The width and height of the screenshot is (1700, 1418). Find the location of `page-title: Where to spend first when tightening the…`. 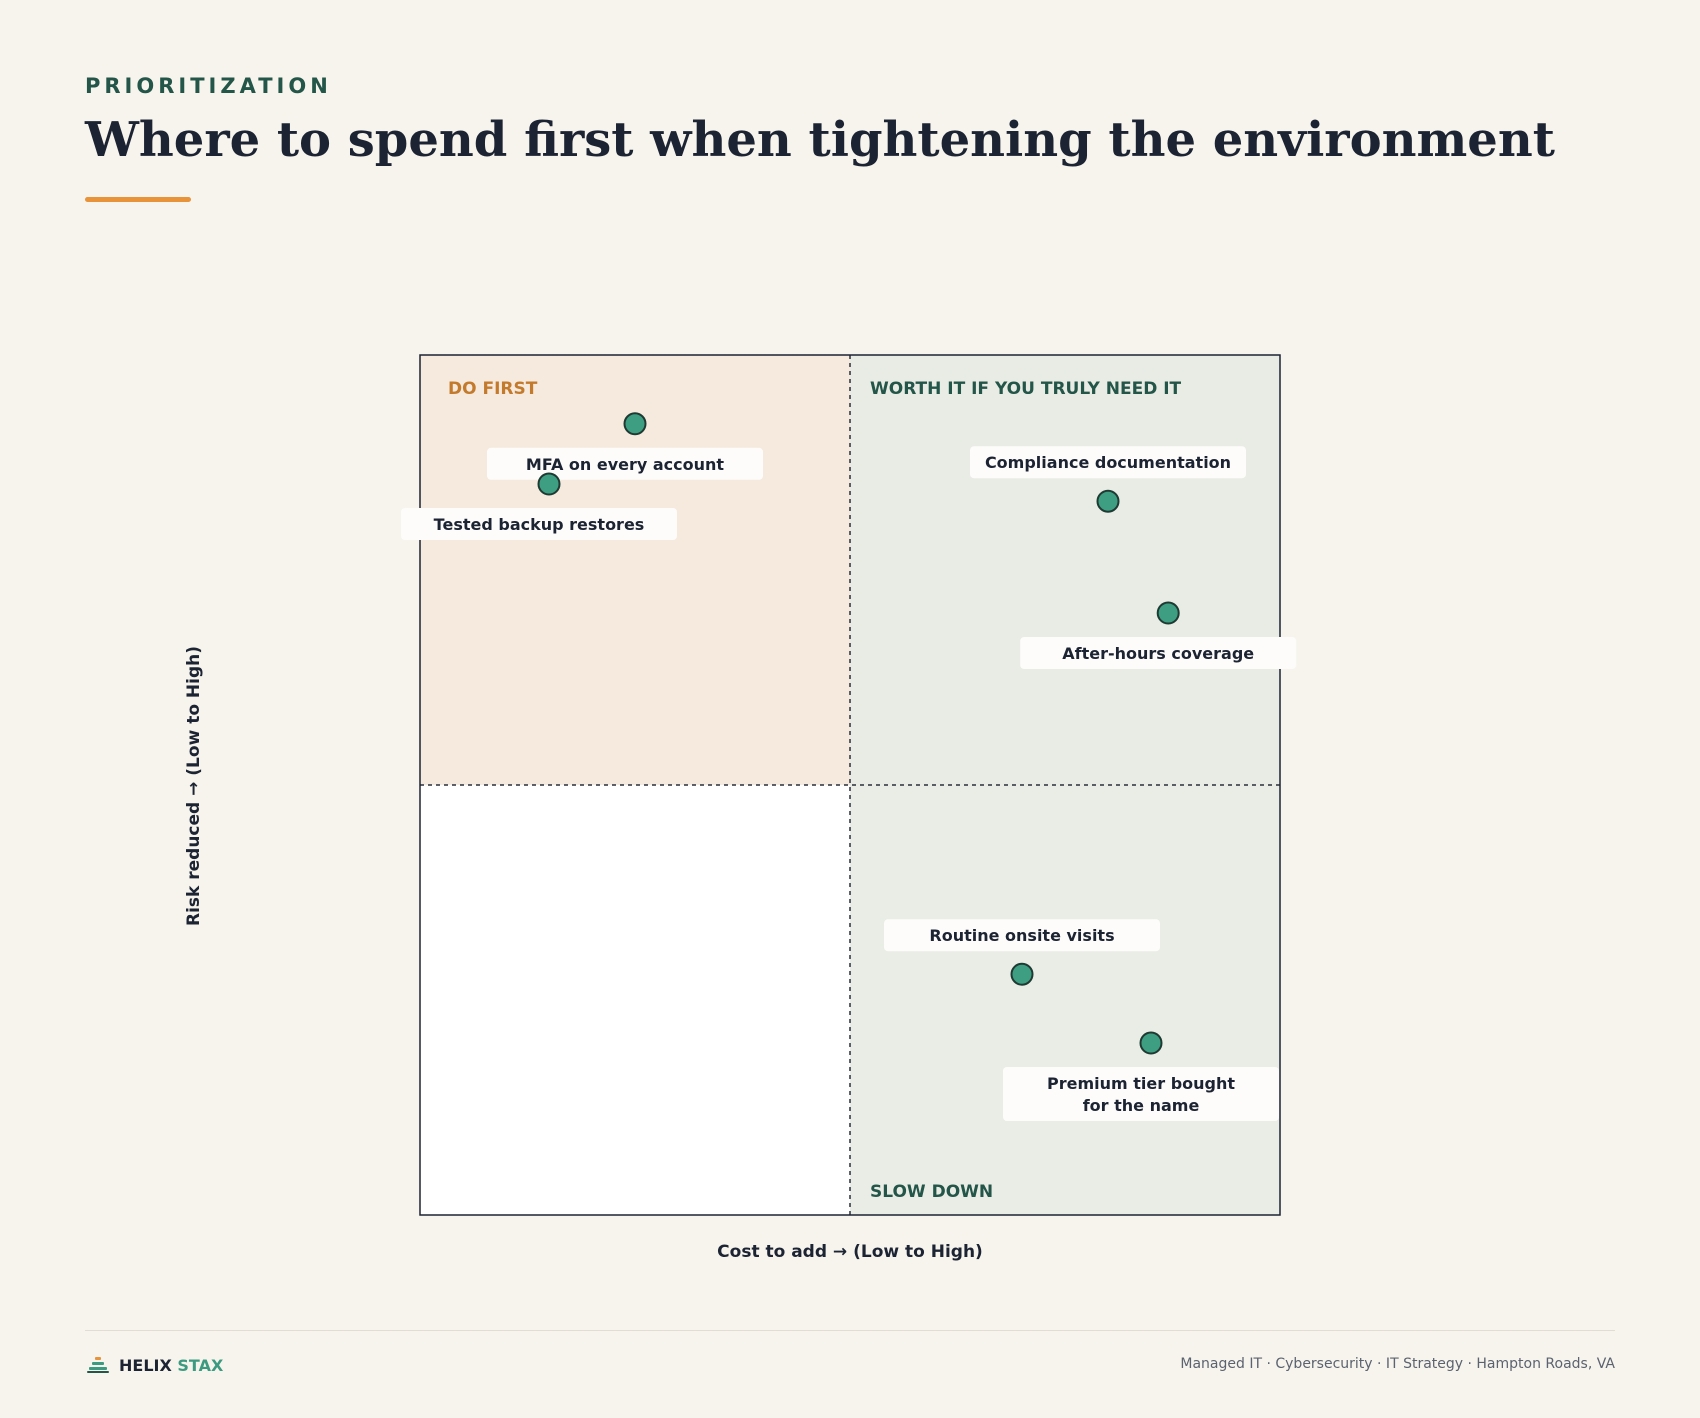

page-title: Where to spend first when tightening the… is located at coordinates (820, 140).